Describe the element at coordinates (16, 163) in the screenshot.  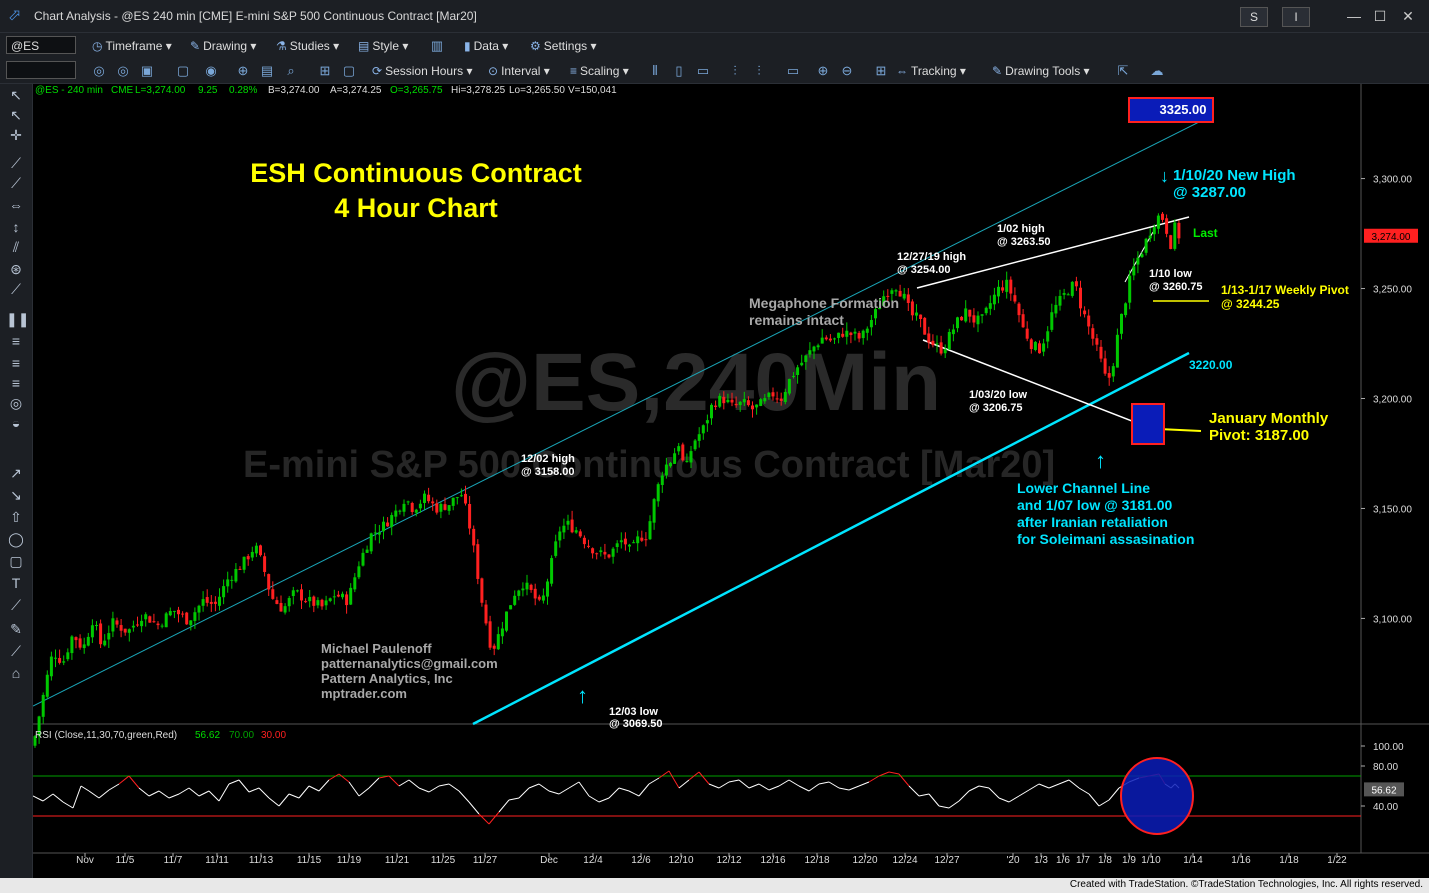
I see `trendline-icon: ⟋` at that location.